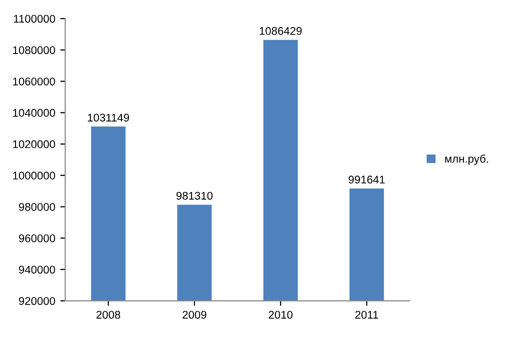  I want to click on data-label: 1031149, so click(109, 118).